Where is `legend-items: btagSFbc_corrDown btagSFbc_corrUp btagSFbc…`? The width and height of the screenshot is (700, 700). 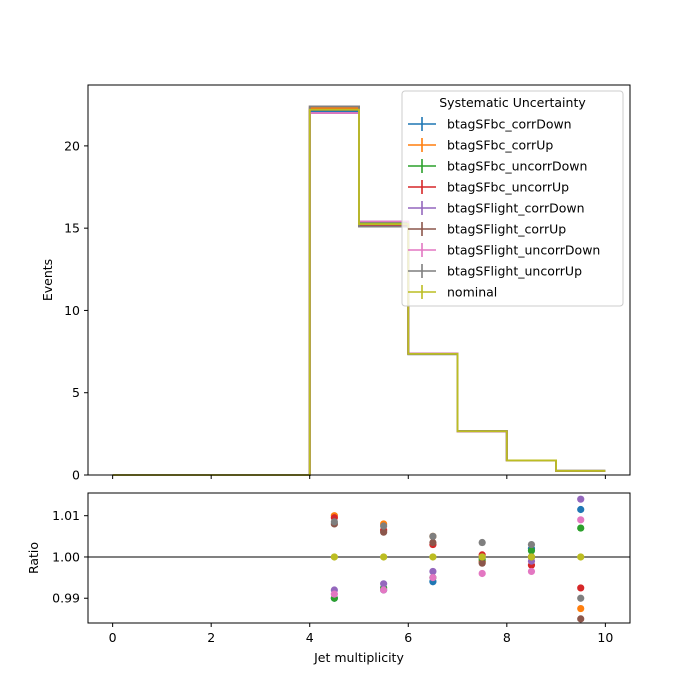 legend-items: btagSFbc_corrDown btagSFbc_corrUp btagSFbc… is located at coordinates (504, 208).